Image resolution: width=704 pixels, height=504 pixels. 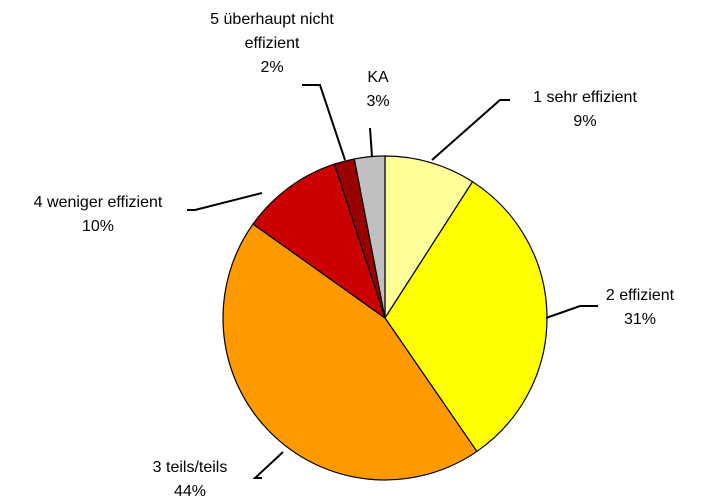 What do you see at coordinates (585, 121) in the screenshot?
I see `value-label: 9%` at bounding box center [585, 121].